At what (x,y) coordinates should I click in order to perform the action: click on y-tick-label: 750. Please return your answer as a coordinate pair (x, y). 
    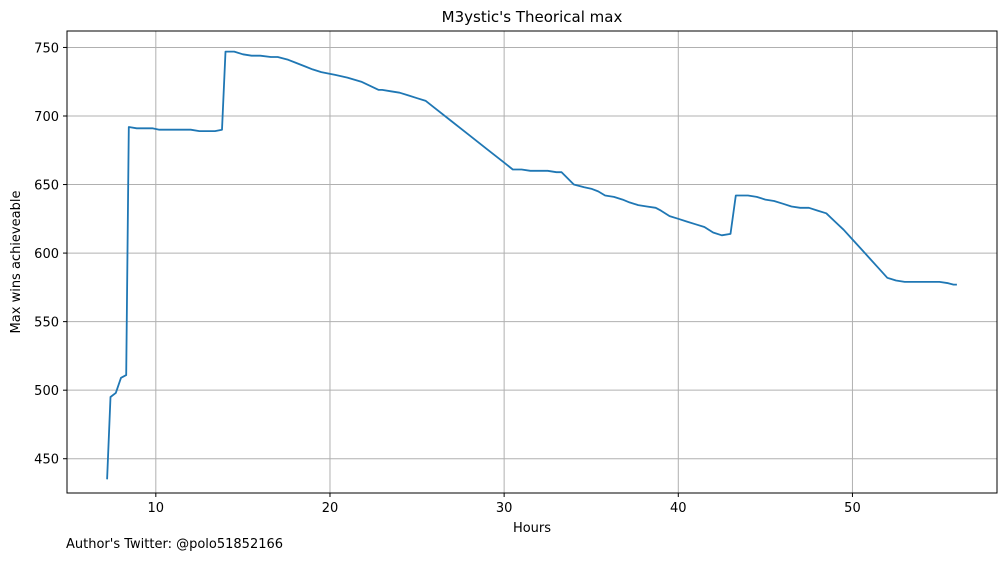
    Looking at the image, I should click on (46, 48).